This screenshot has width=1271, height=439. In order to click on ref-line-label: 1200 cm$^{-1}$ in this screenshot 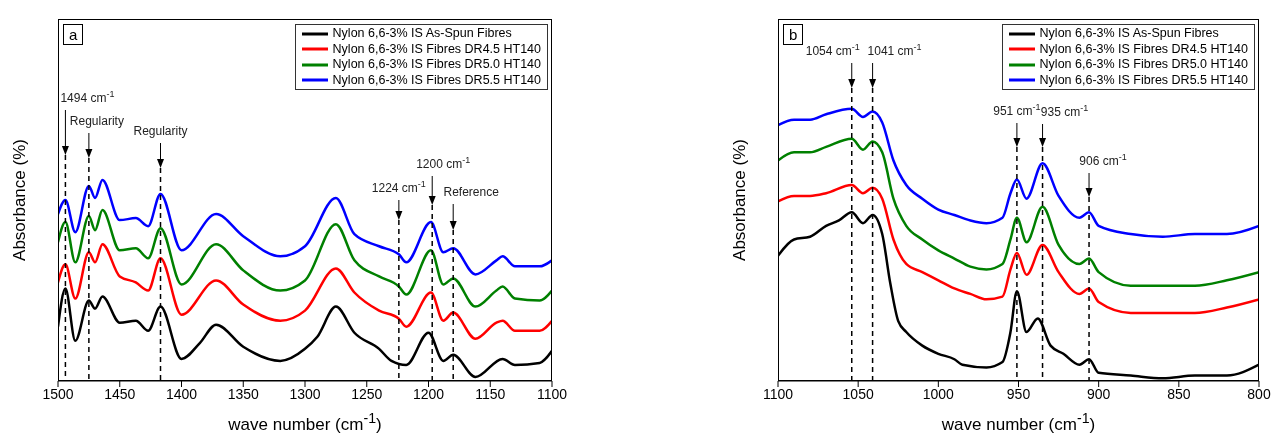, I will do `click(443, 163)`.